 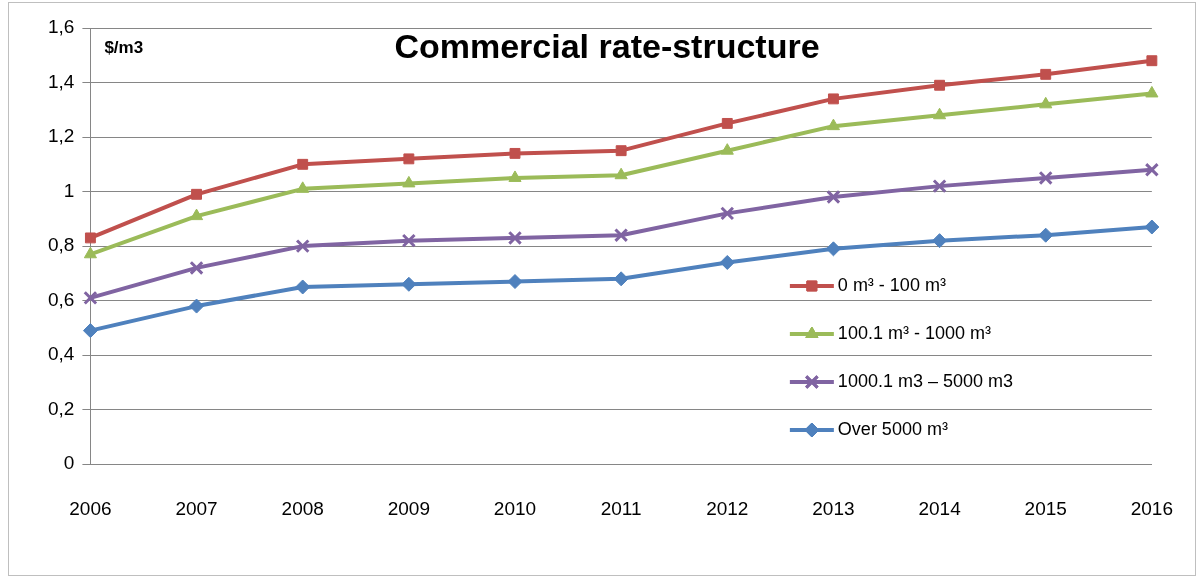 What do you see at coordinates (61, 136) in the screenshot?
I see `y-tick-label: 1,2` at bounding box center [61, 136].